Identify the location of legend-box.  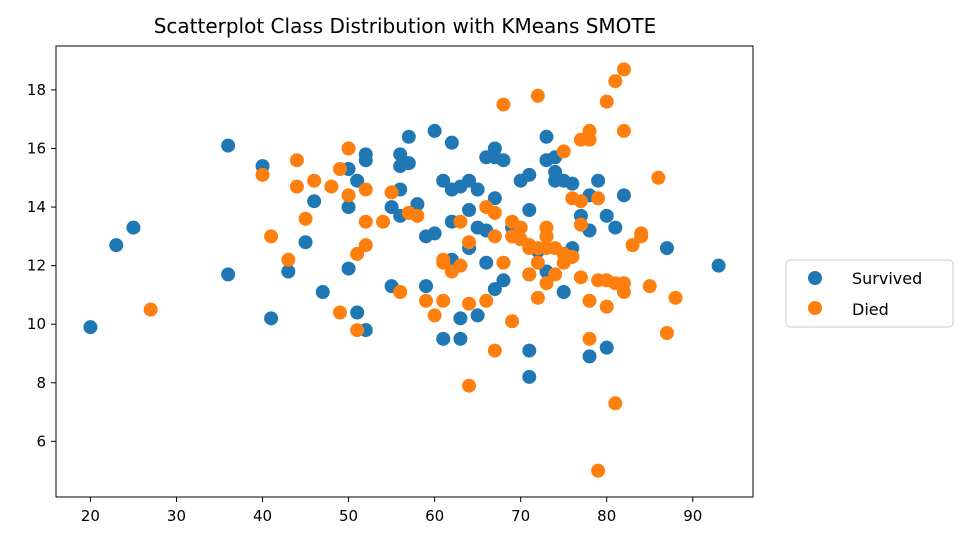
(869, 293).